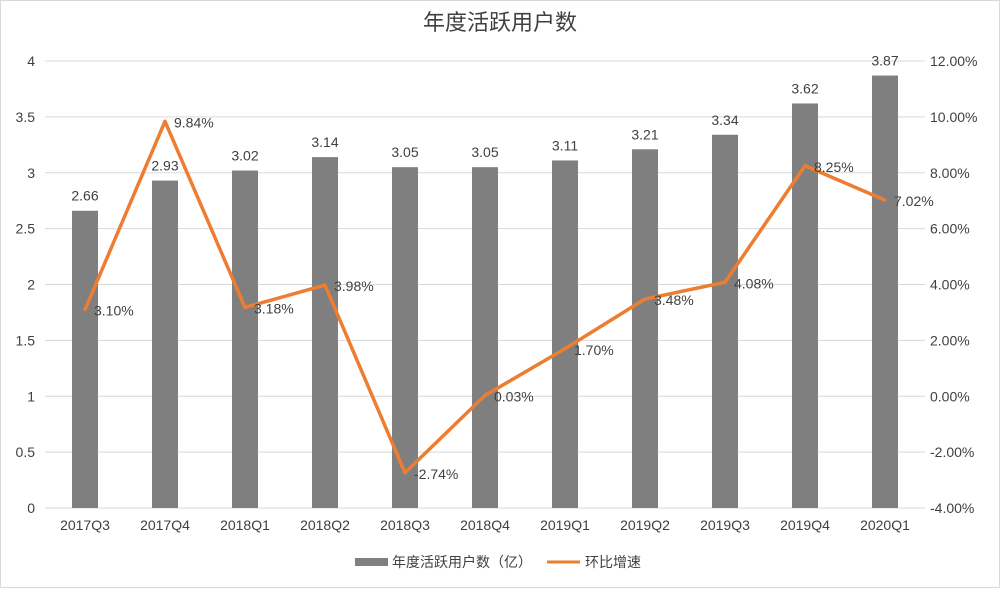 This screenshot has width=1000, height=593. I want to click on right-axis-tick: -4.00%, so click(952, 508).